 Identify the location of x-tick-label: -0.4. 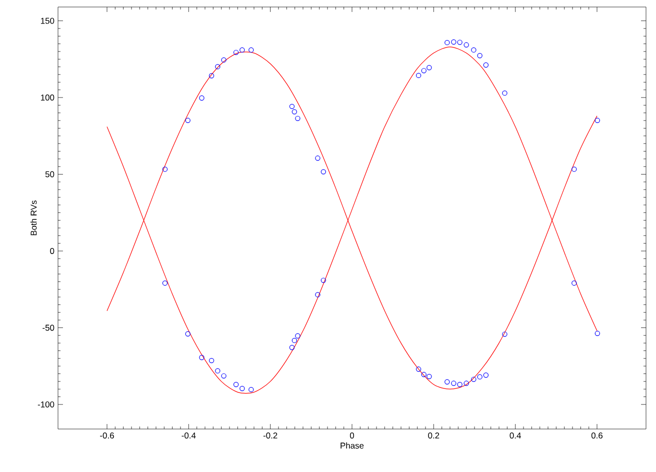
(189, 435).